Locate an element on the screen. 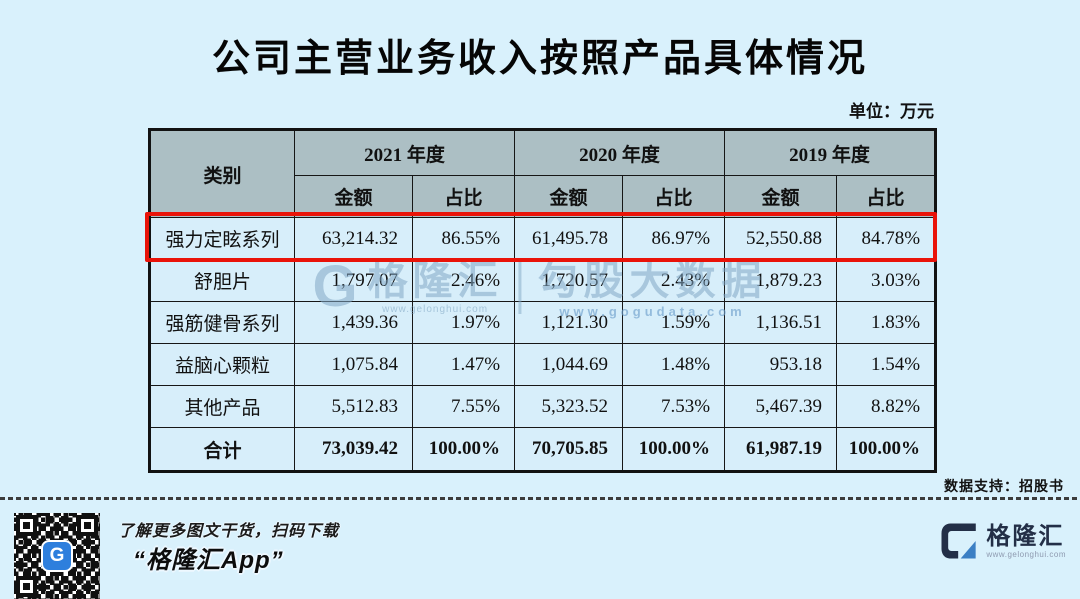  brand-name-text: 格隆汇 is located at coordinates (1025, 536).